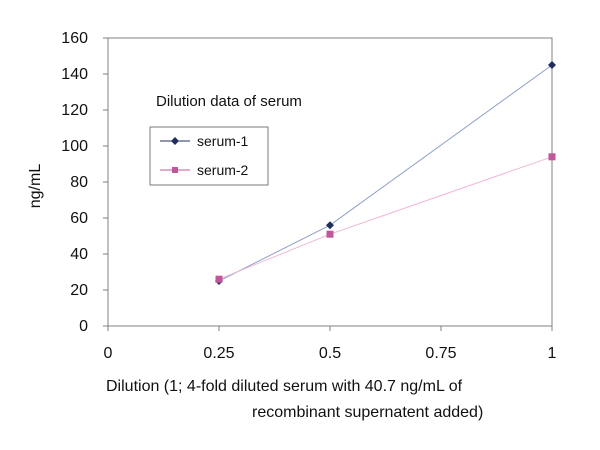  What do you see at coordinates (79, 182) in the screenshot?
I see `y-tick-label: 80` at bounding box center [79, 182].